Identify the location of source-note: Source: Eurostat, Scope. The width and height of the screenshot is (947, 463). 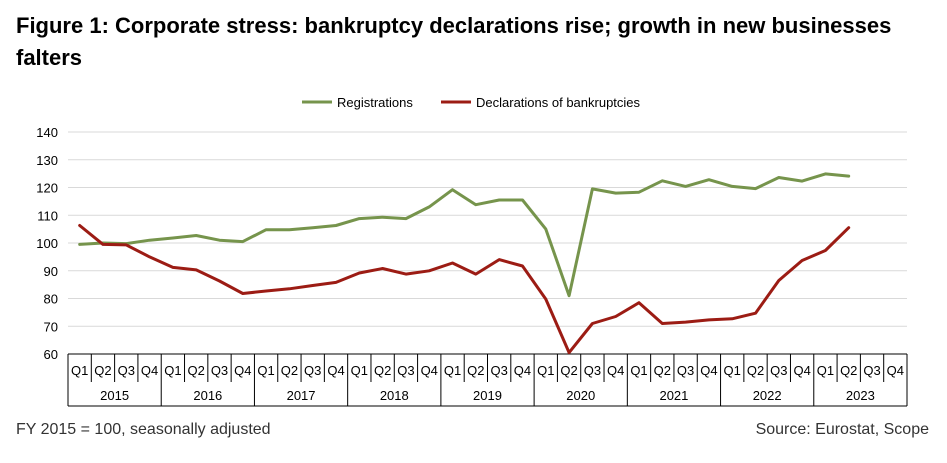
(842, 429).